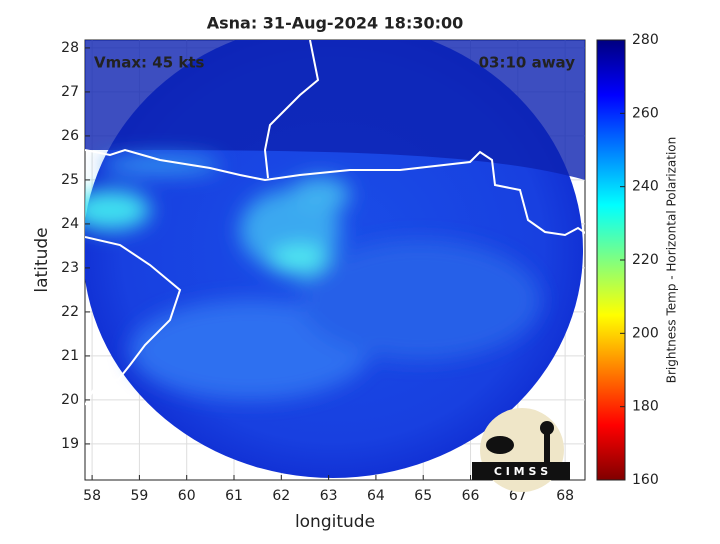 The image size is (720, 544). I want to click on x-tick-label: 59, so click(139, 496).